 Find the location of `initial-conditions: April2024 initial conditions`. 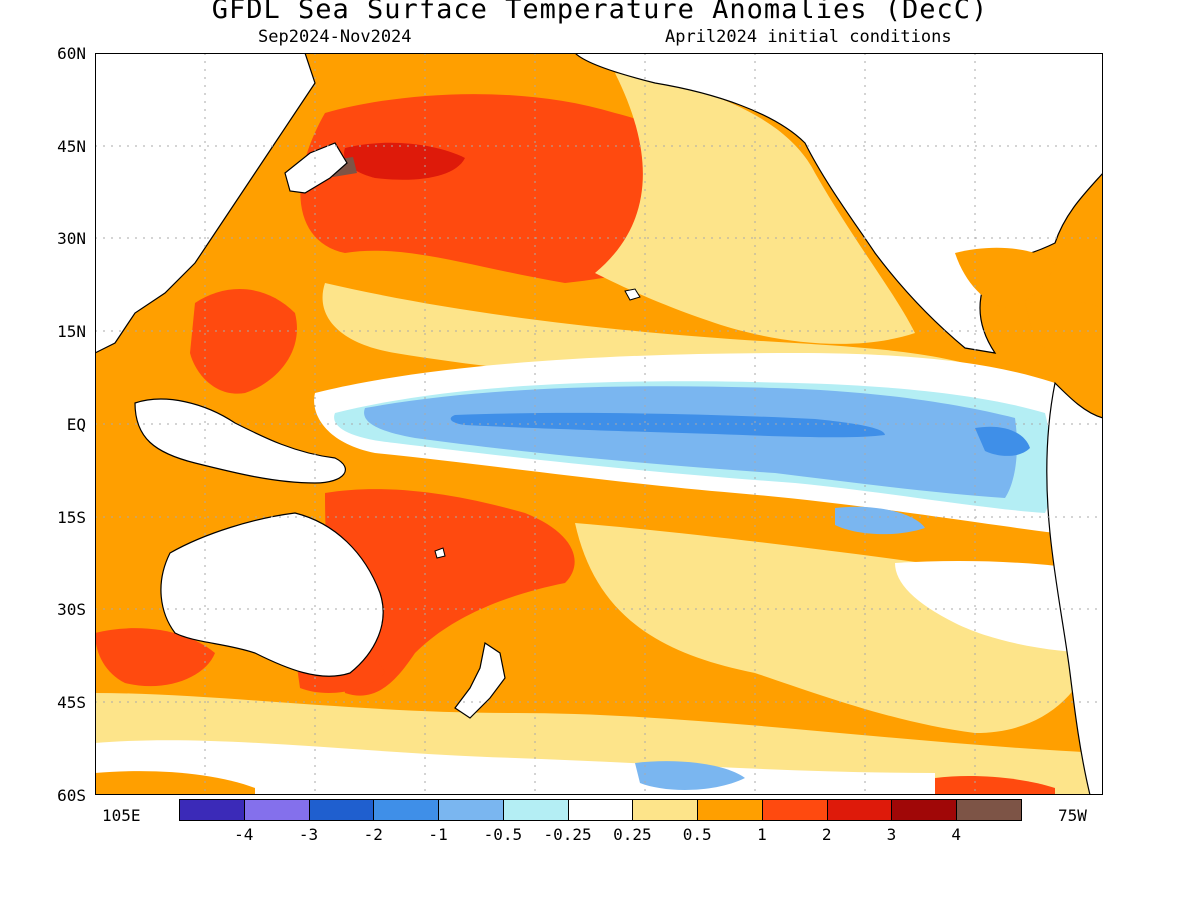

initial-conditions: April2024 initial conditions is located at coordinates (808, 37).